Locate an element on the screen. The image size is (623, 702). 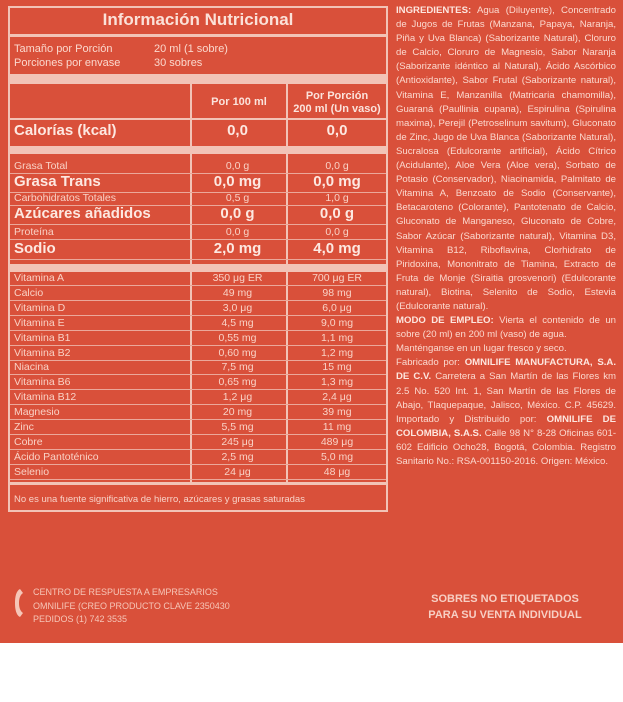
vitamin-per-100ml: 350 μg ER is located at coordinates (237, 278).